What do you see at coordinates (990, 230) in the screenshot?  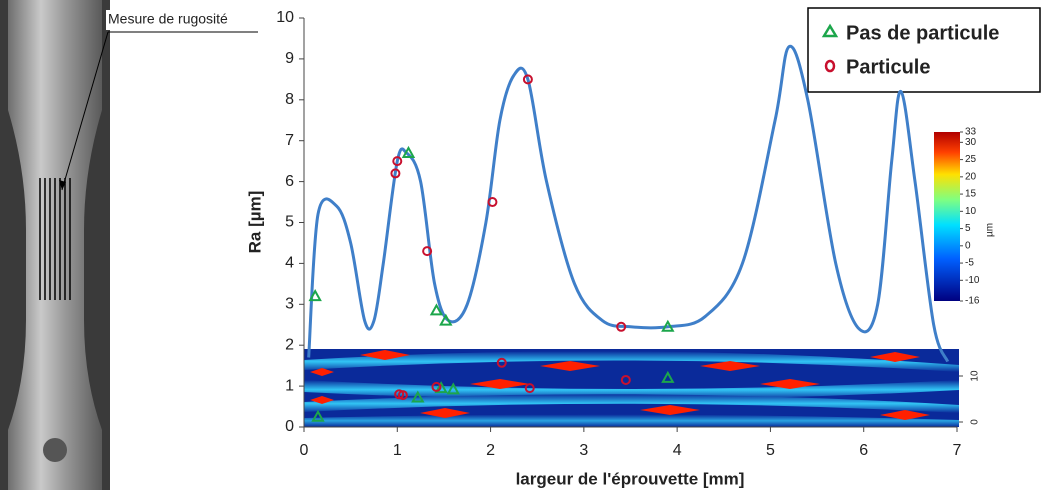 I see `colorbar-unit: µm` at bounding box center [990, 230].